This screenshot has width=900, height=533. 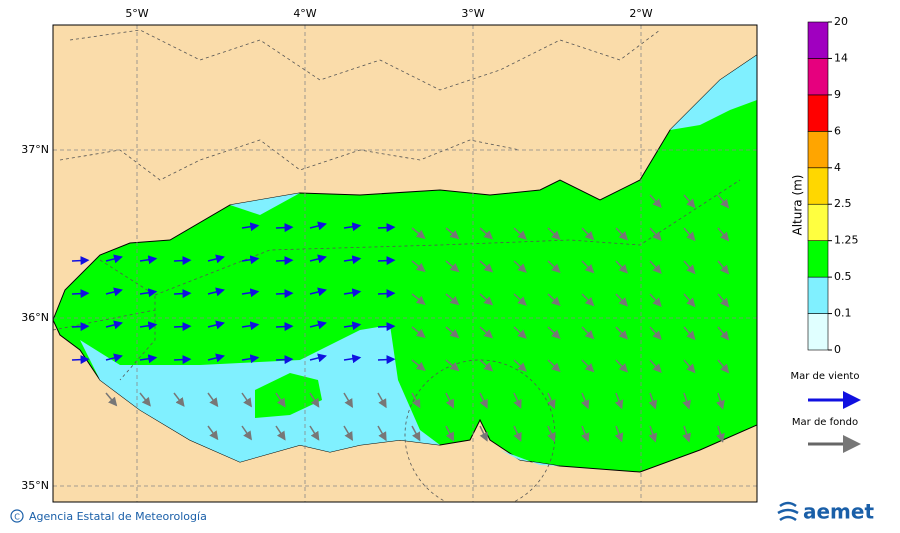 I want to click on lon-label: 4°W, so click(x=304, y=13).